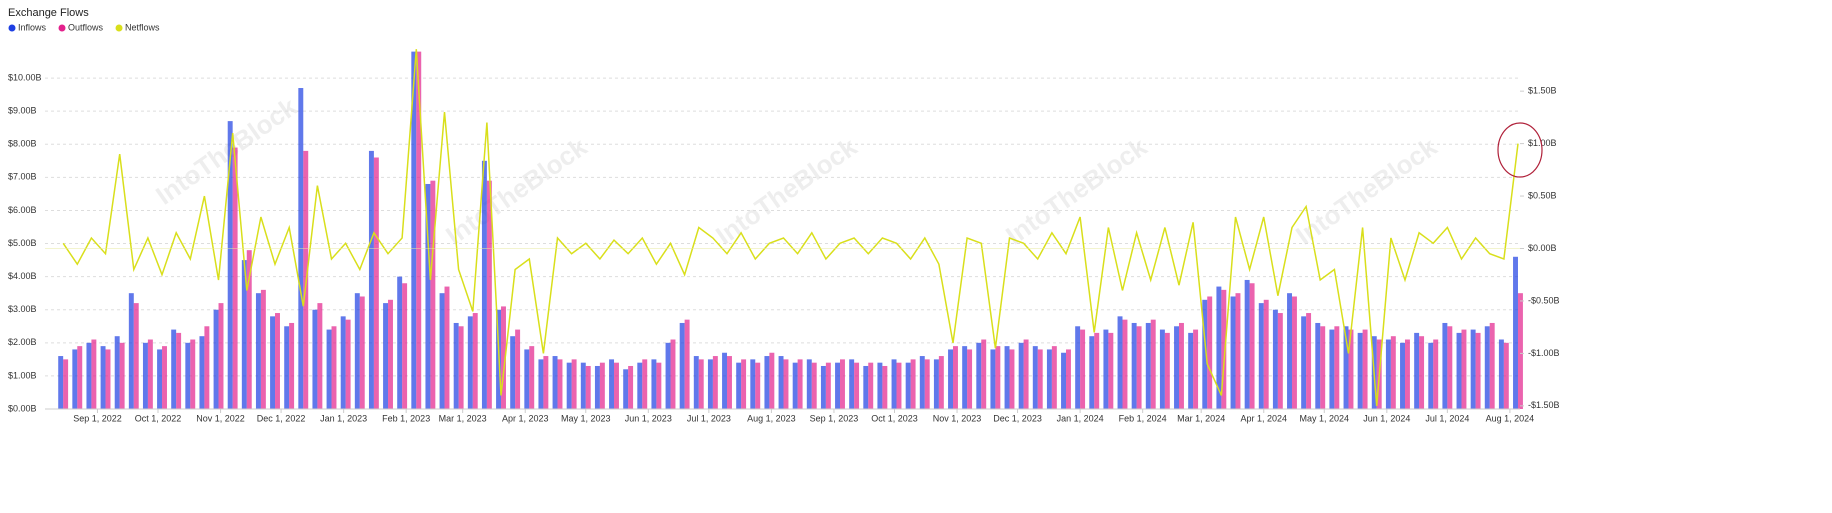 The height and width of the screenshot is (513, 1832). Describe the element at coordinates (1447, 418) in the screenshot. I see `x-tick-label: Jul 1, 2024` at that location.